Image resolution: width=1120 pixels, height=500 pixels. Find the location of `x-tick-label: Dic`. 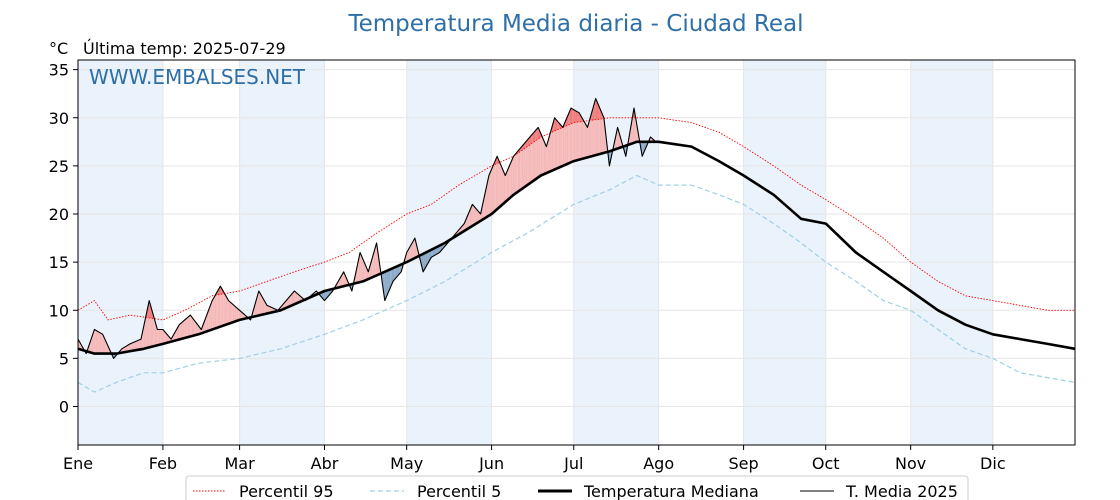

x-tick-label: Dic is located at coordinates (993, 463).